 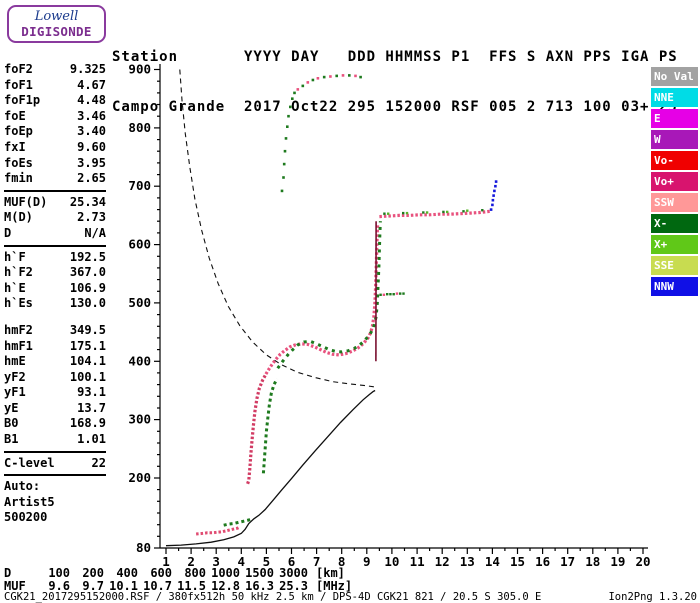 What do you see at coordinates (139, 477) in the screenshot?
I see `y-tick-label: 200` at bounding box center [139, 477].